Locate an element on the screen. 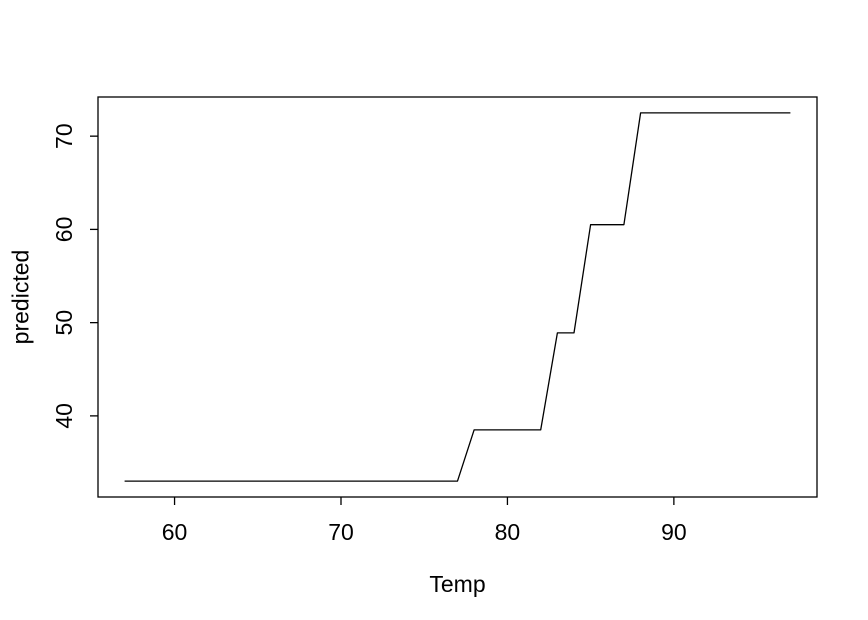 This screenshot has width=868, height=620. y-tick-label: 40 is located at coordinates (64, 416).